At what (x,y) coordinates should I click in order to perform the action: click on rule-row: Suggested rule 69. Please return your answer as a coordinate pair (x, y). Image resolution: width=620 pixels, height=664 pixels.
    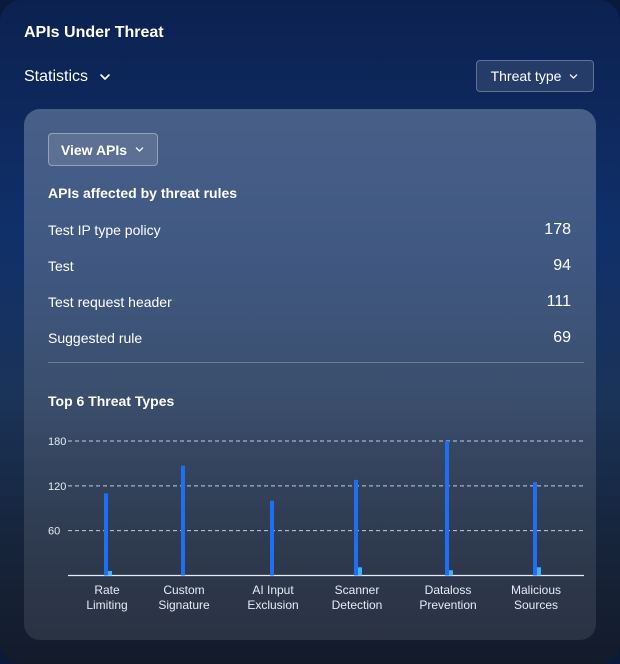
    Looking at the image, I should click on (309, 338).